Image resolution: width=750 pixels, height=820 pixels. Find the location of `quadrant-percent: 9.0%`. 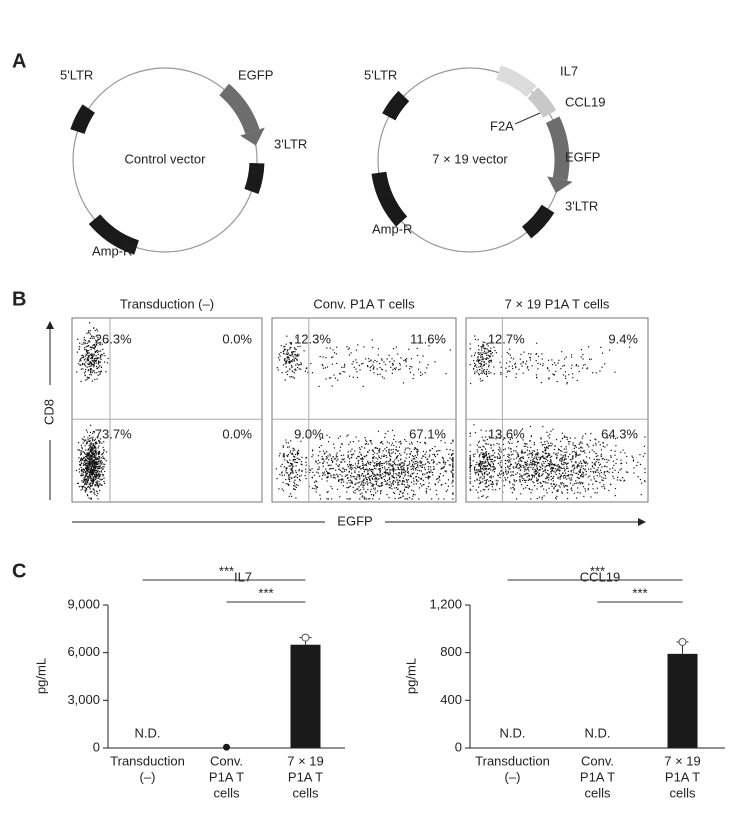

quadrant-percent: 9.0% is located at coordinates (309, 434).